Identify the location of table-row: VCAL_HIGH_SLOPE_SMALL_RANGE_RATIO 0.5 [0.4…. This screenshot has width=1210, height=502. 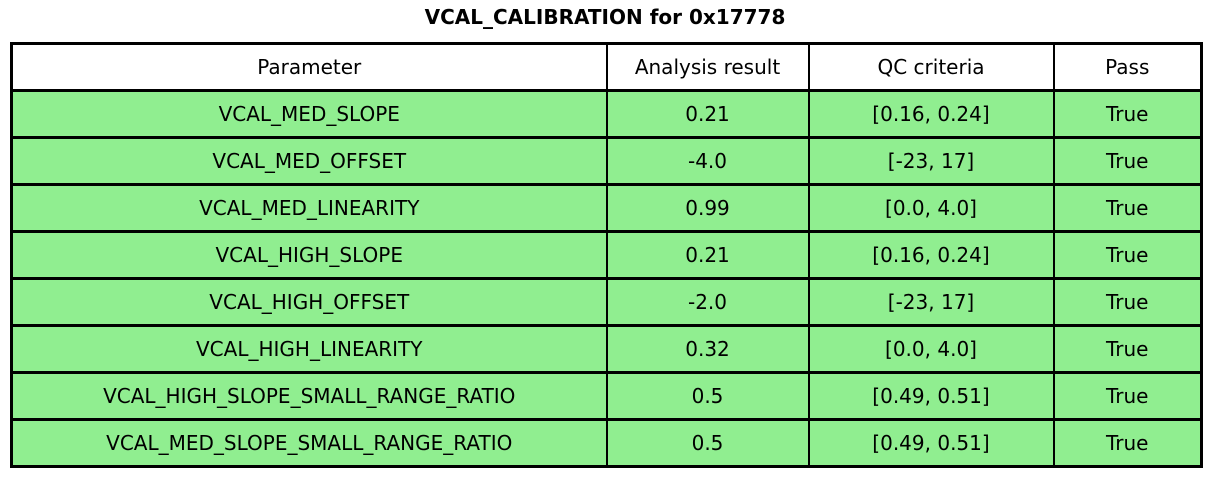
(606, 396).